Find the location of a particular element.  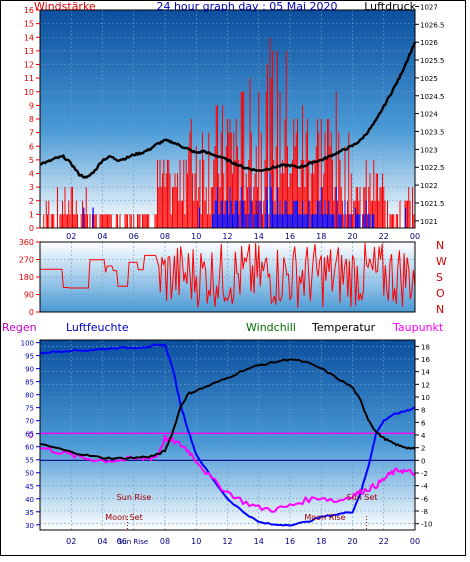

humidity-tick-label: 75 is located at coordinates (29, 409).